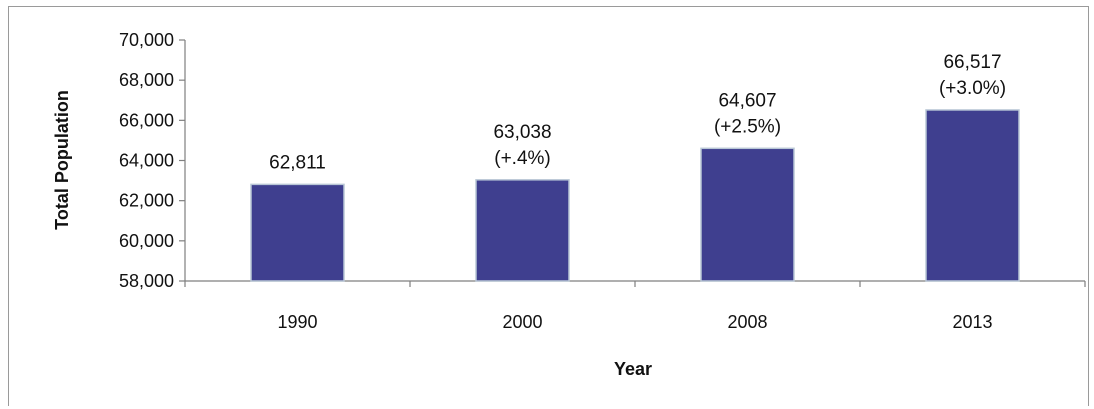 The height and width of the screenshot is (409, 1094). Describe the element at coordinates (522, 230) in the screenshot. I see `bar-2000` at that location.